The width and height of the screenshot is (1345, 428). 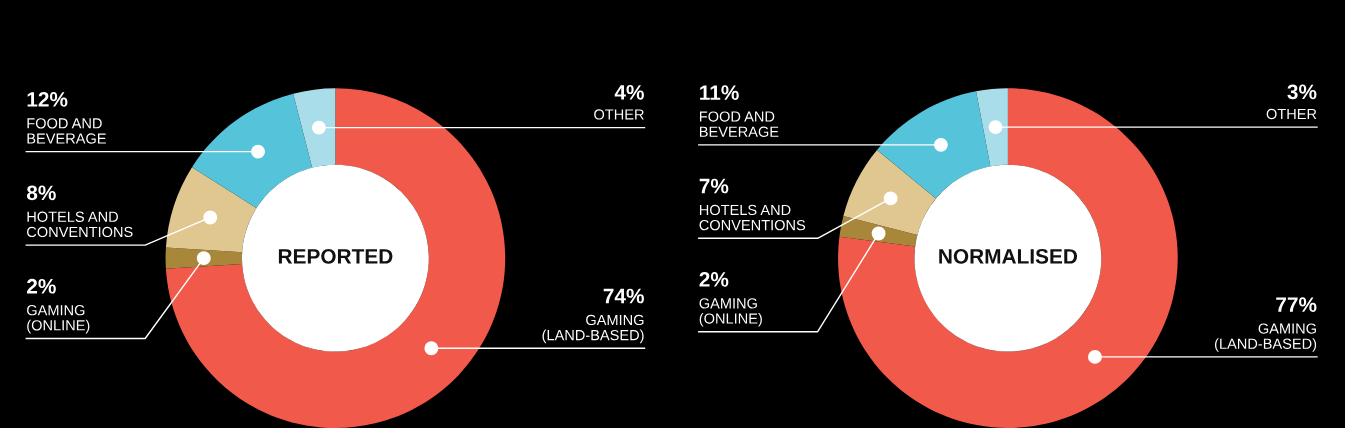 What do you see at coordinates (719, 92) in the screenshot?
I see `data-label: 11%` at bounding box center [719, 92].